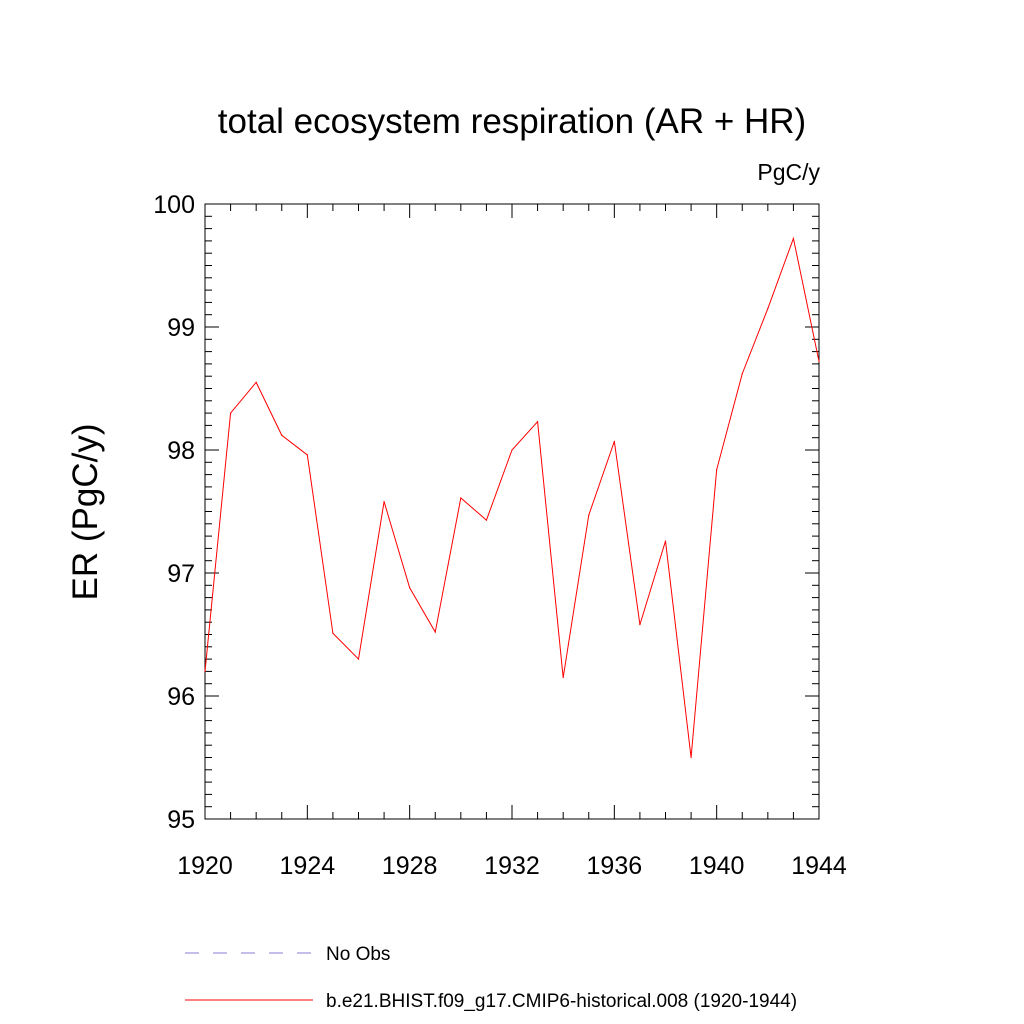 The height and width of the screenshot is (1024, 1024). Describe the element at coordinates (181, 820) in the screenshot. I see `y-tick-label: 95` at that location.